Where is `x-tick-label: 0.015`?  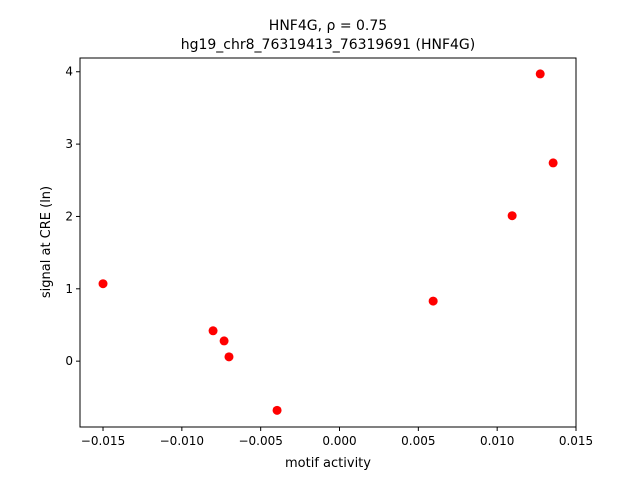
x-tick-label: 0.015 is located at coordinates (576, 441).